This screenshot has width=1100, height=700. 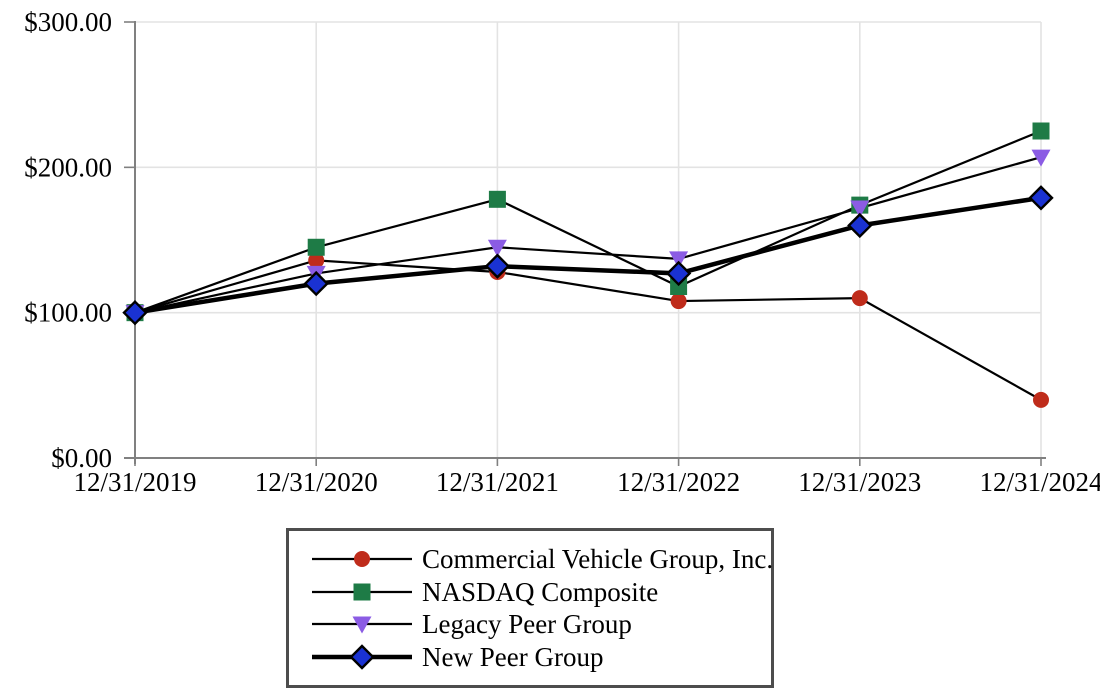 What do you see at coordinates (68, 22) in the screenshot?
I see `y-axis-tick-label: $300.00` at bounding box center [68, 22].